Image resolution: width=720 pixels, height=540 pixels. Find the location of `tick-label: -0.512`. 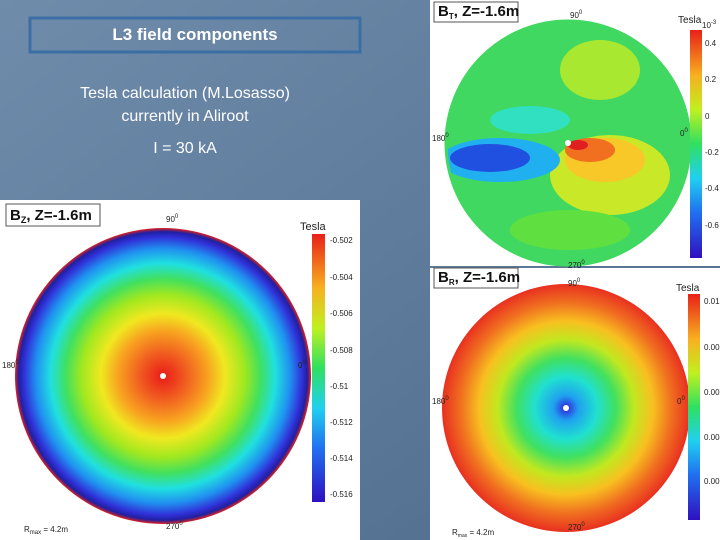

tick-label: -0.512 is located at coordinates (341, 422).